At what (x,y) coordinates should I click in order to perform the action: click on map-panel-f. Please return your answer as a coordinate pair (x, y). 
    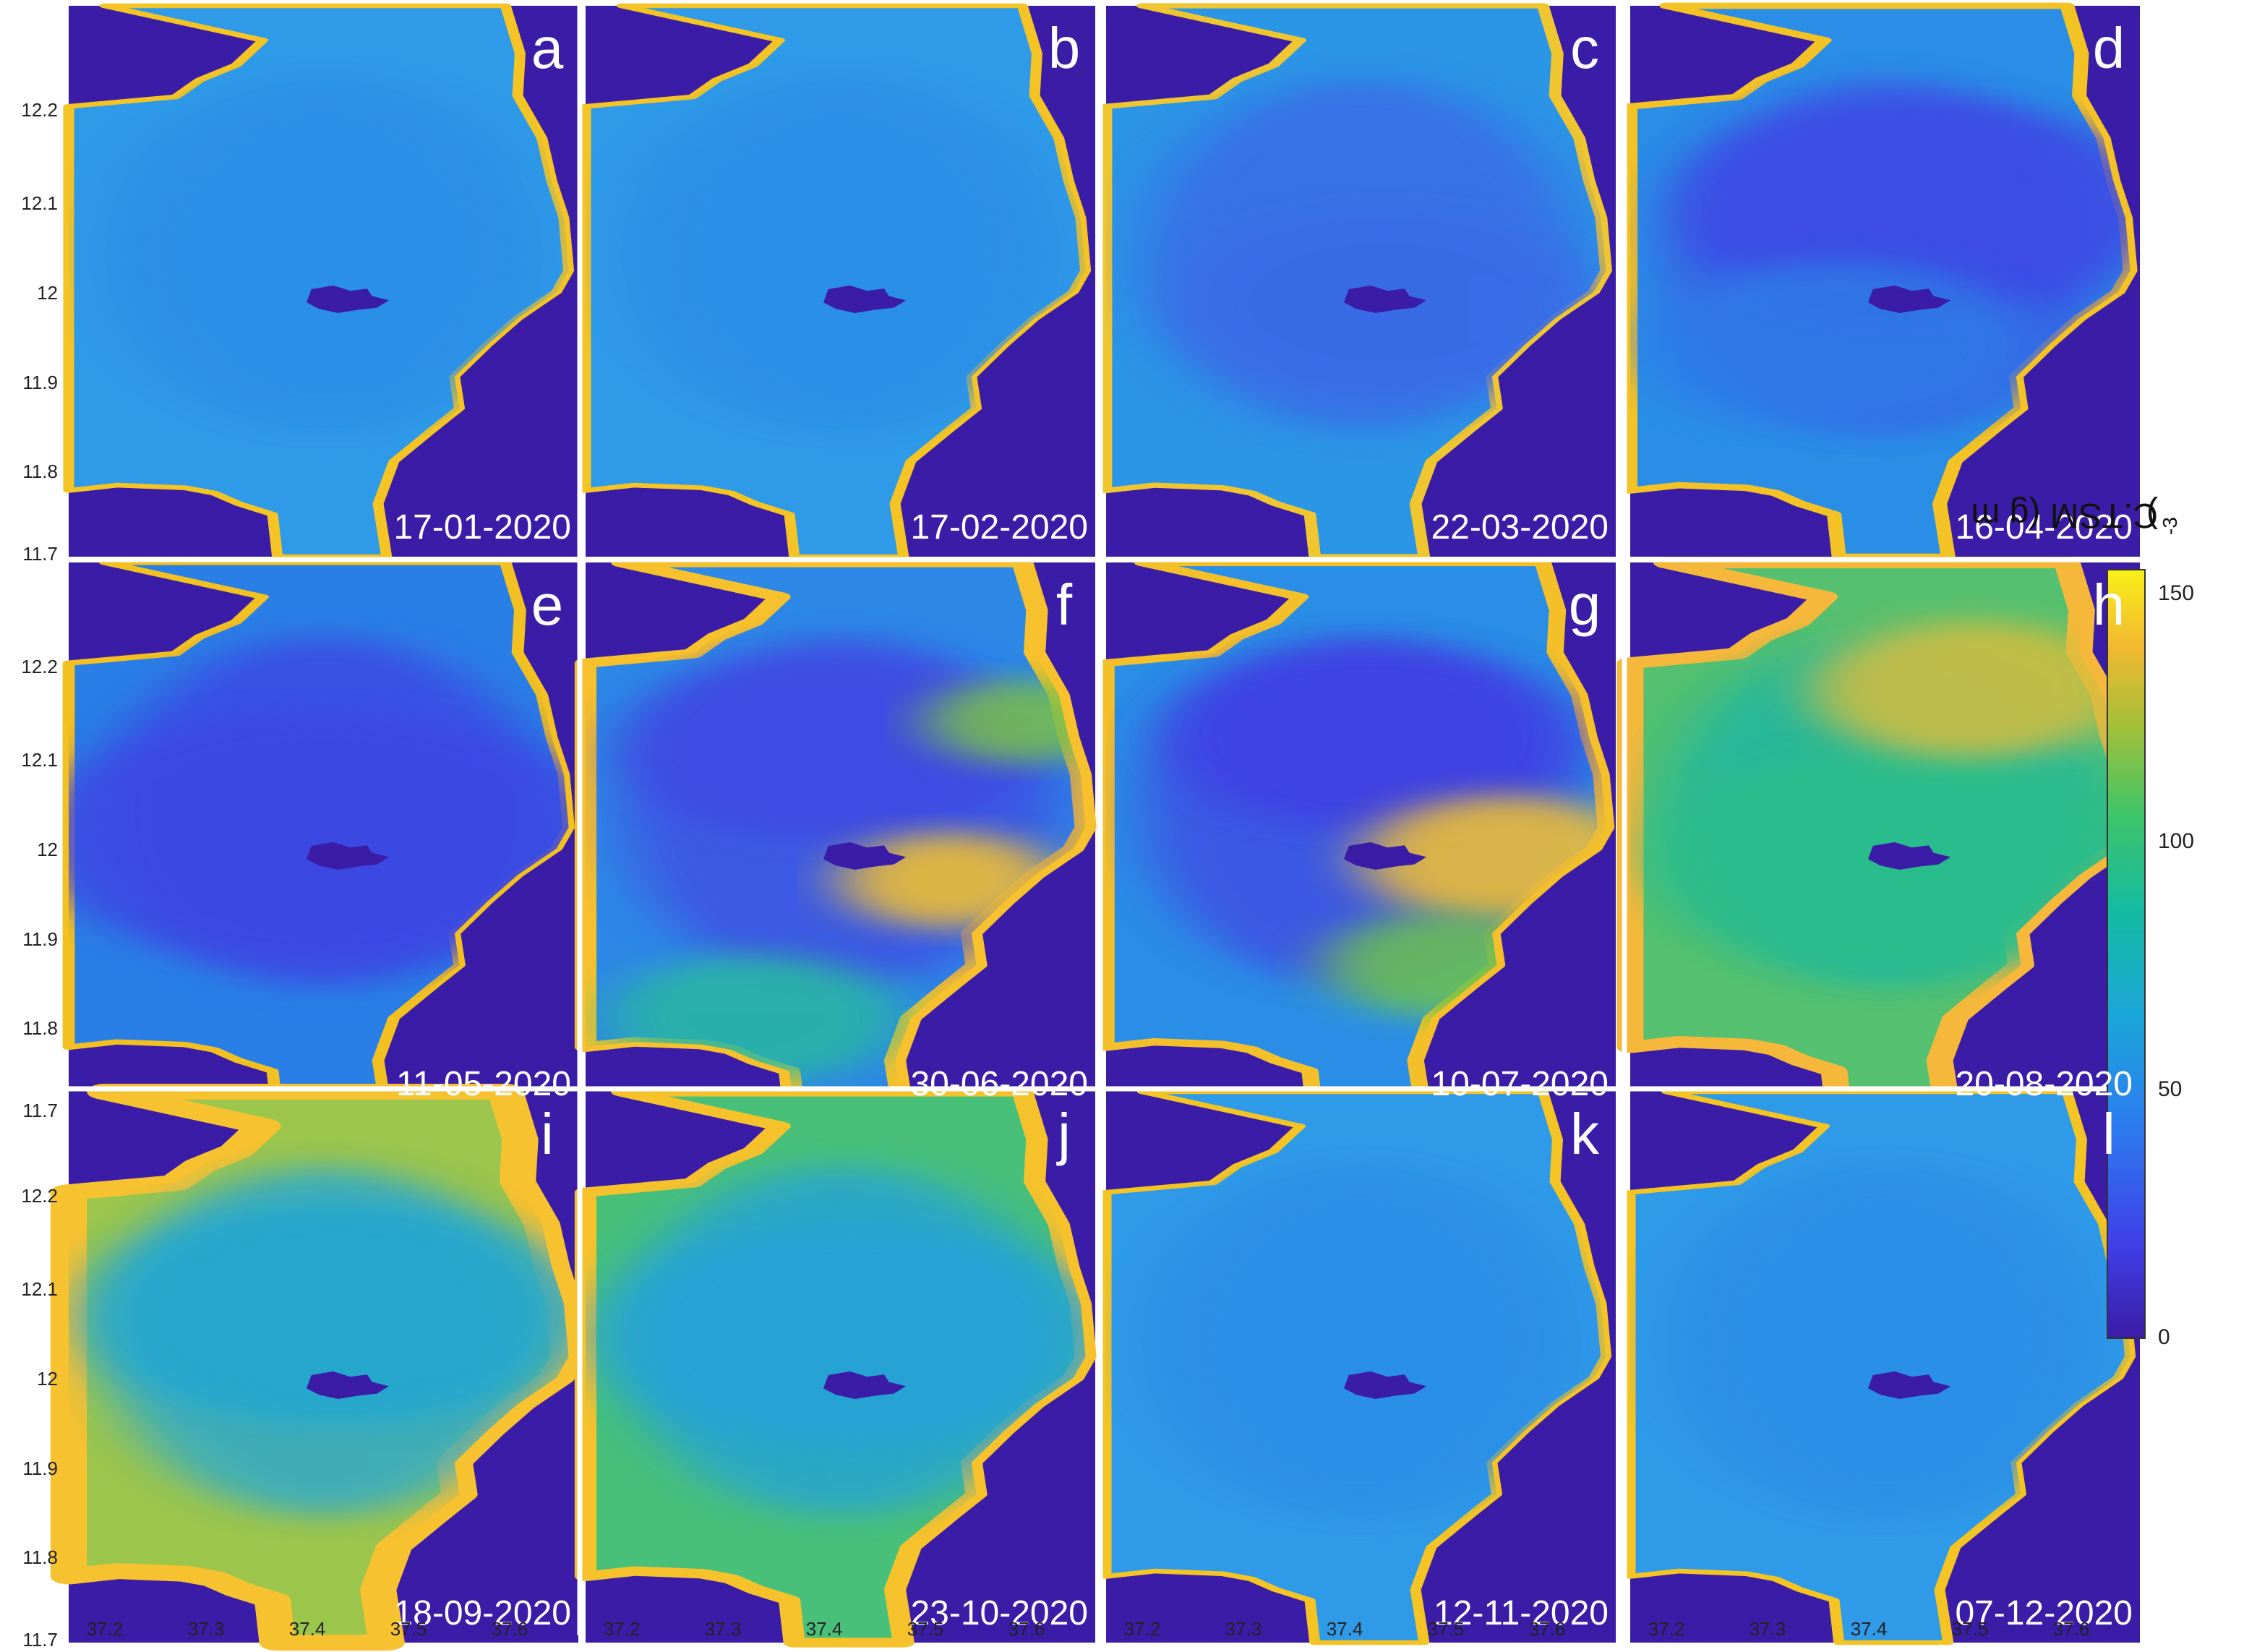
    Looking at the image, I should click on (835, 838).